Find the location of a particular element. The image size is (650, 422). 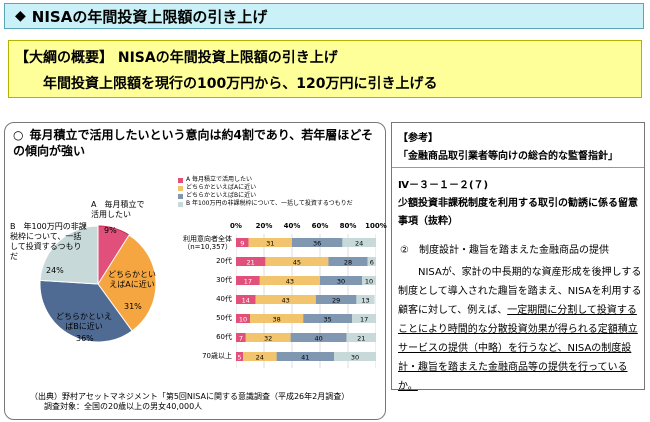

bar-category-label: 30代 is located at coordinates (200, 280).